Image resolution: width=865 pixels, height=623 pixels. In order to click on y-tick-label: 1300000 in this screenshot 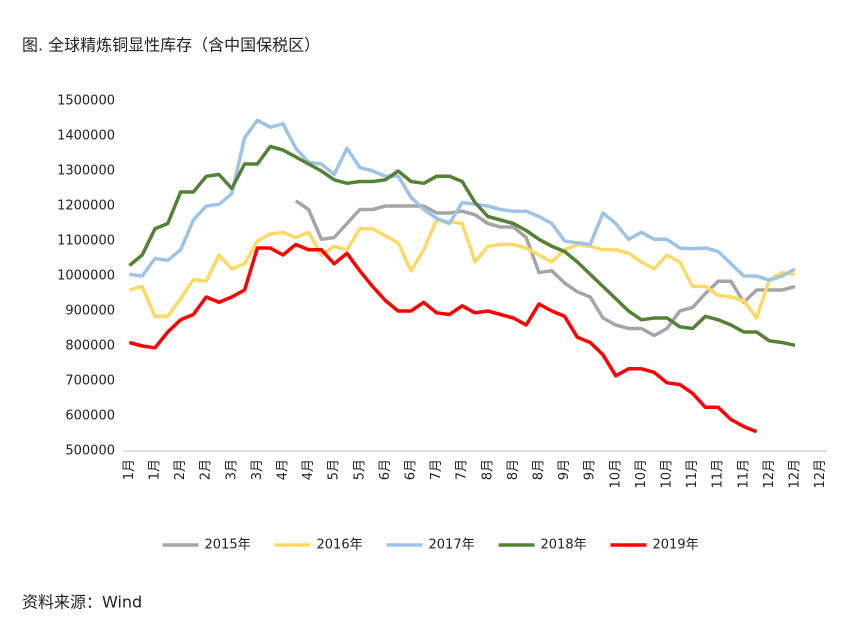, I will do `click(86, 171)`.